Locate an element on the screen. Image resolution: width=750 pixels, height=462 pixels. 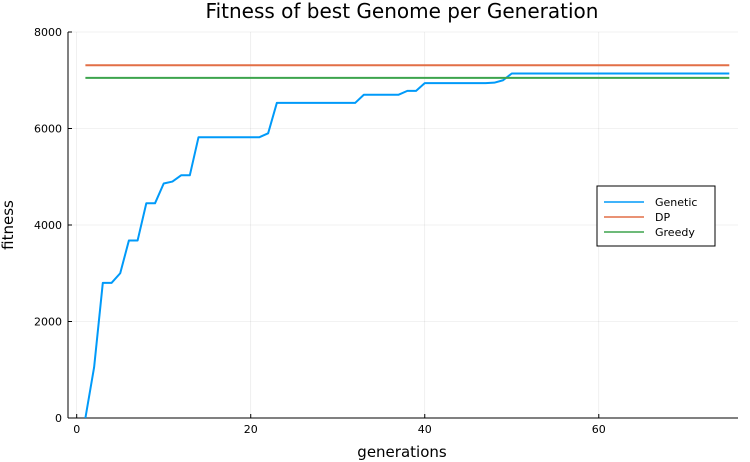
y-tick-label: 6000 is located at coordinates (48, 129).